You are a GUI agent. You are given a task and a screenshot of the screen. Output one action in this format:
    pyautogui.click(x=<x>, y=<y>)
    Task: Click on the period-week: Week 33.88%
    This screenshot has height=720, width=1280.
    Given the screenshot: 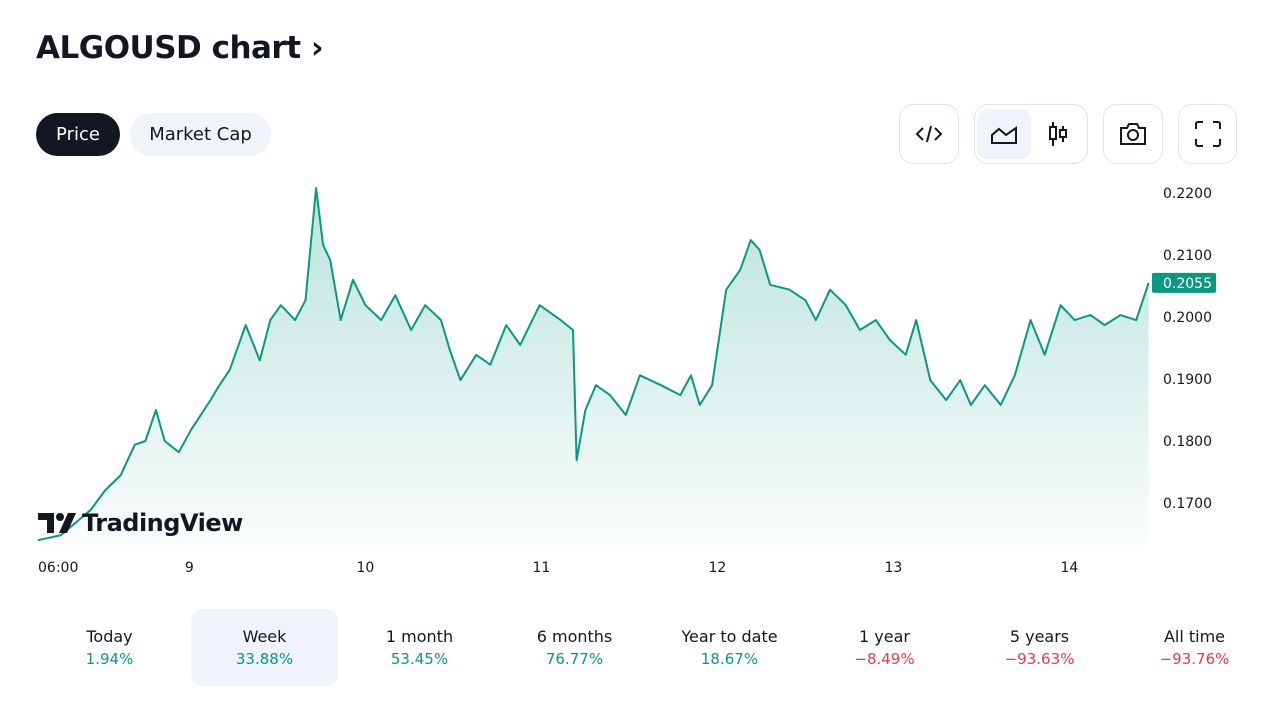 What is the action you would take?
    pyautogui.click(x=264, y=647)
    